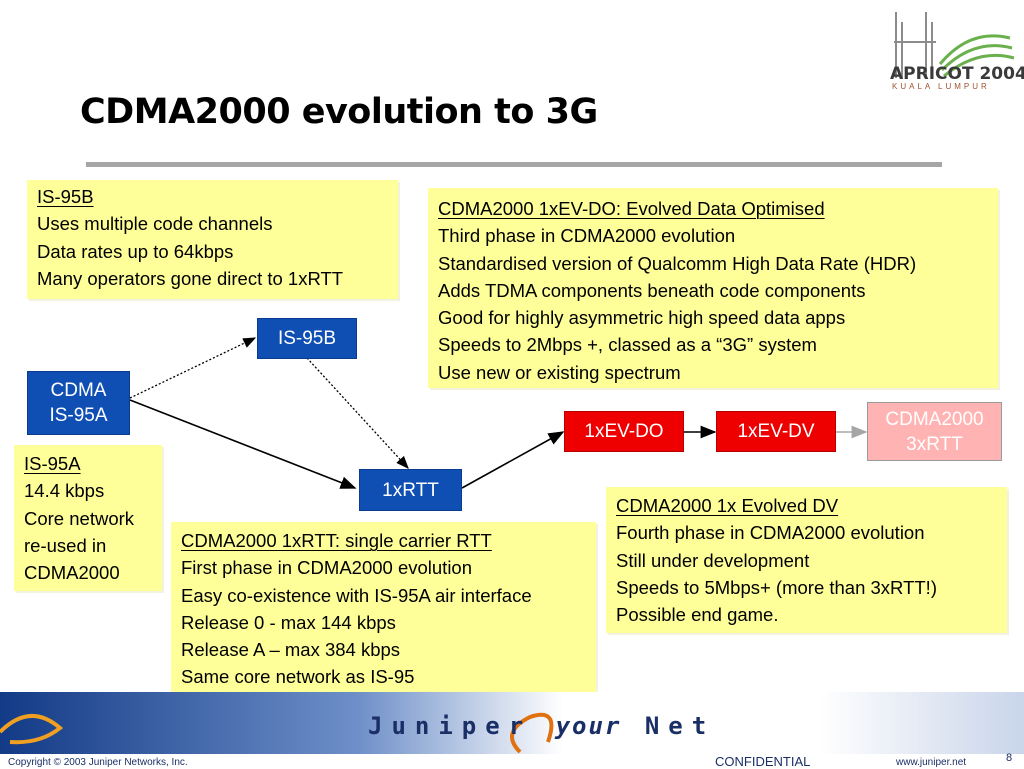 This screenshot has height=769, width=1024. Describe the element at coordinates (680, 726) in the screenshot. I see `brand-net: Net` at that location.